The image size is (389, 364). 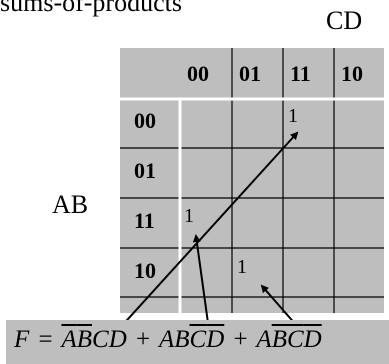 I want to click on cell-r3-c1: 1, so click(x=242, y=267).